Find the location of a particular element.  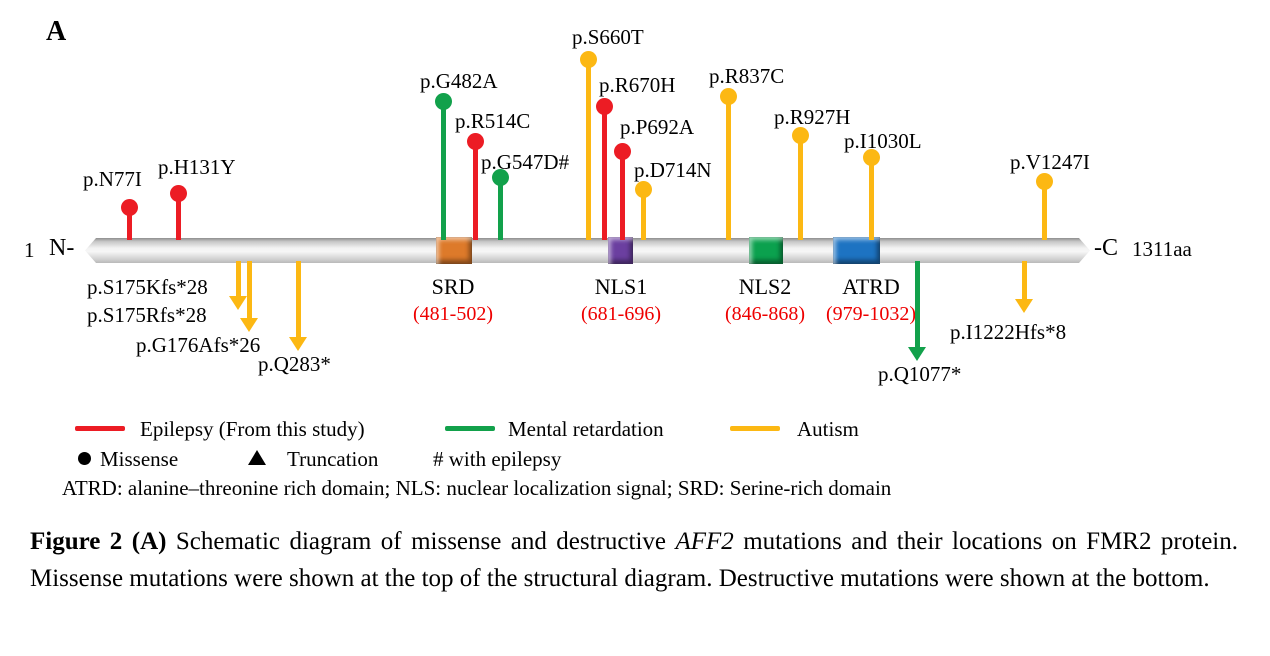

truncation-label: p.S175Rfs*28 is located at coordinates (147, 315).